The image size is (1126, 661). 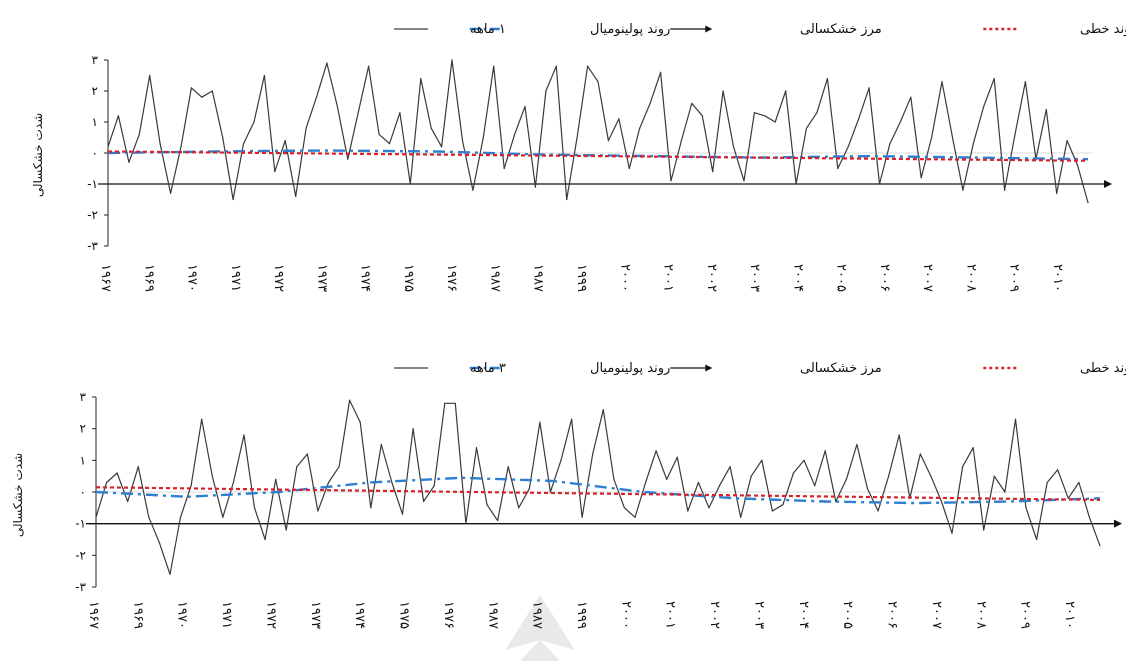 What do you see at coordinates (92, 184) in the screenshot?
I see `y-tick-label: -۱` at bounding box center [92, 184].